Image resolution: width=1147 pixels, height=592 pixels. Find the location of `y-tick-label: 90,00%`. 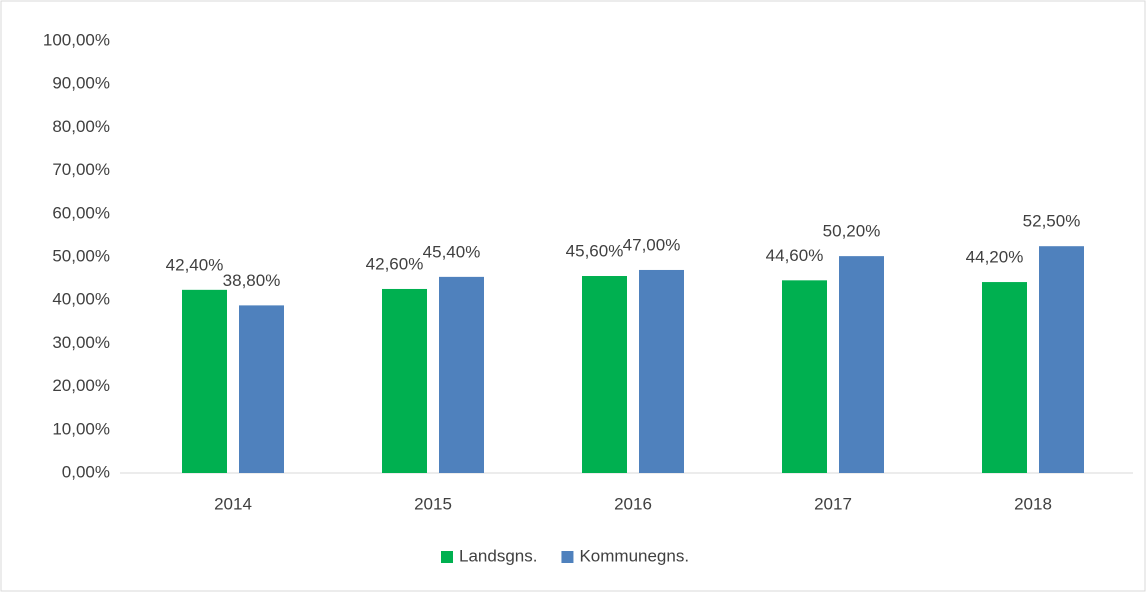

y-tick-label: 90,00% is located at coordinates (81, 83).